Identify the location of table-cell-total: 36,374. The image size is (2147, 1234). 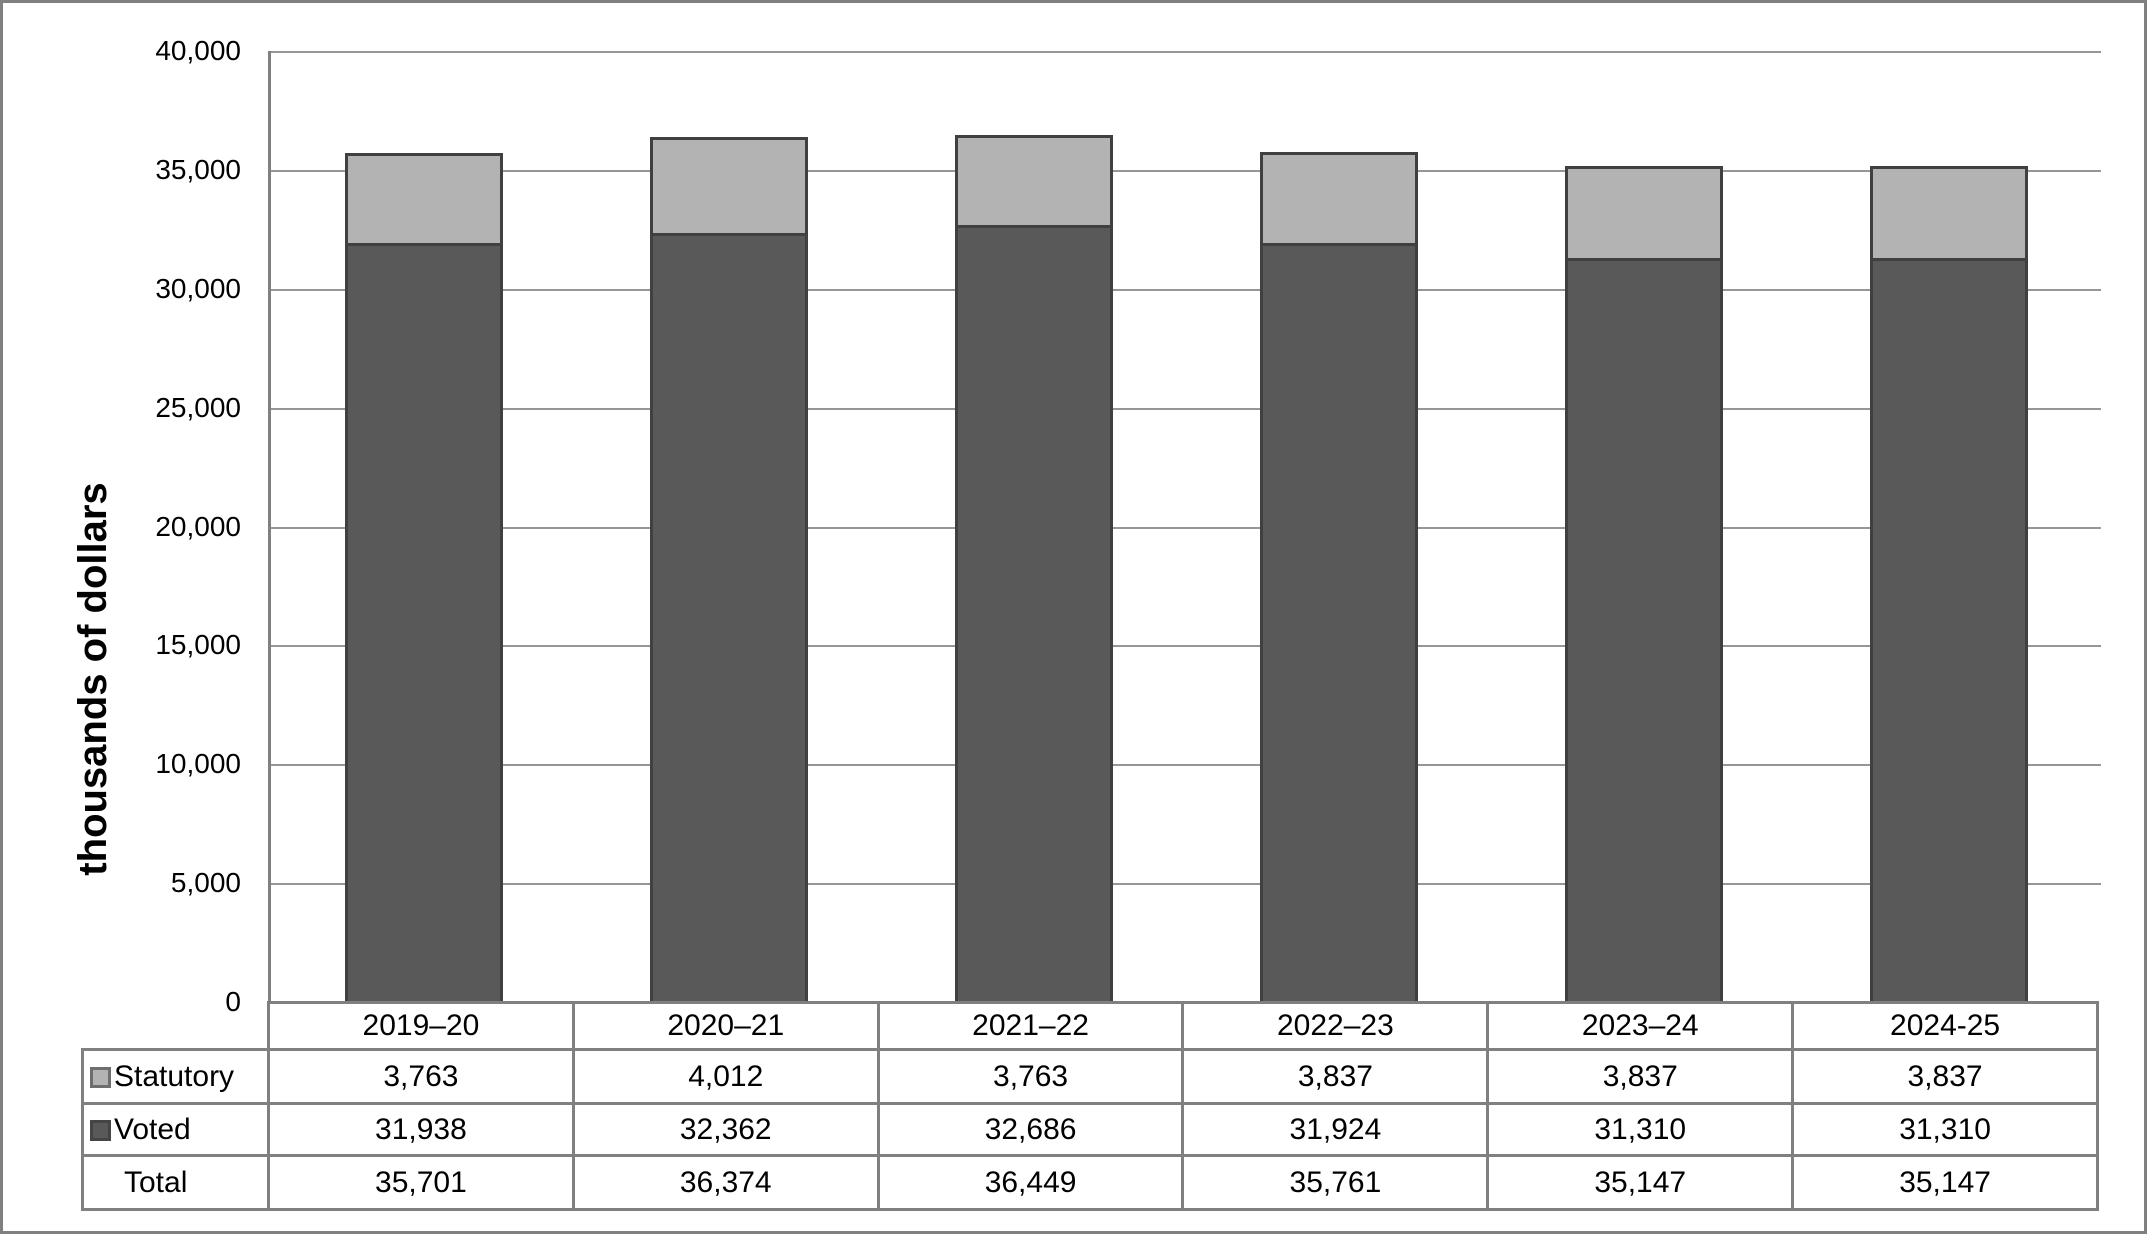
(725, 1182).